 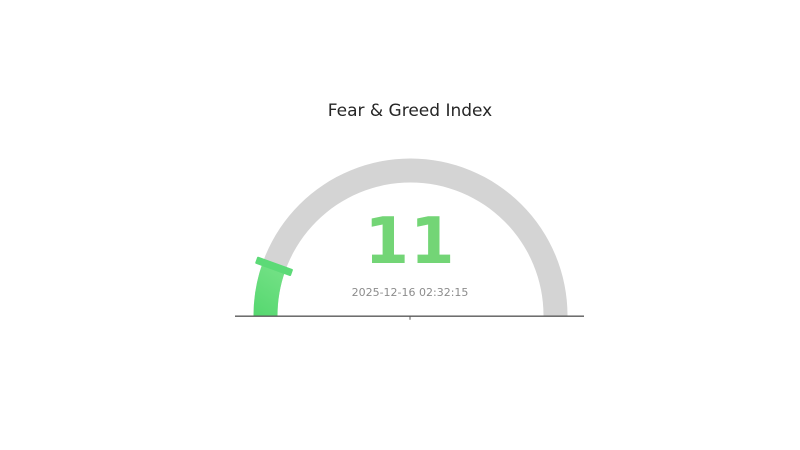 I want to click on gauge-timestamp: 2025-12-16 02:32:15, so click(x=410, y=292).